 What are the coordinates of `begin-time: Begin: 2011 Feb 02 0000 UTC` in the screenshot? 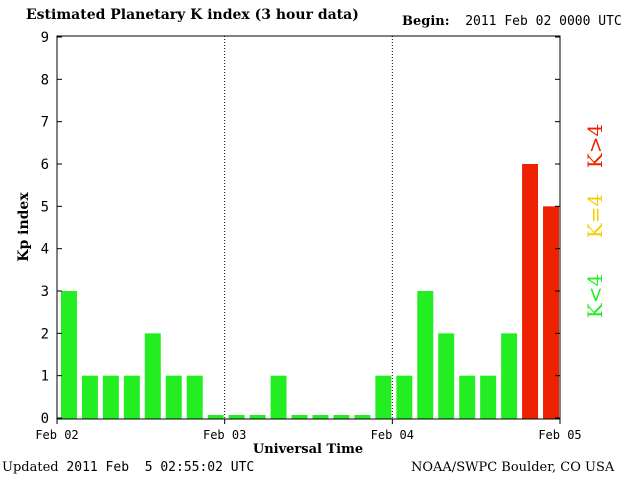 It's located at (512, 21).